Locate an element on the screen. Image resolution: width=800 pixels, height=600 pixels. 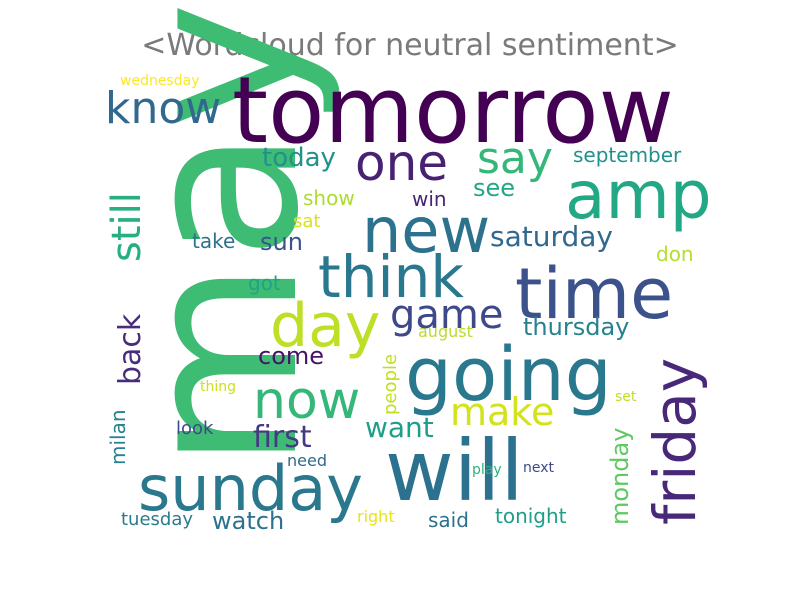
word-august: august is located at coordinates (445, 331).